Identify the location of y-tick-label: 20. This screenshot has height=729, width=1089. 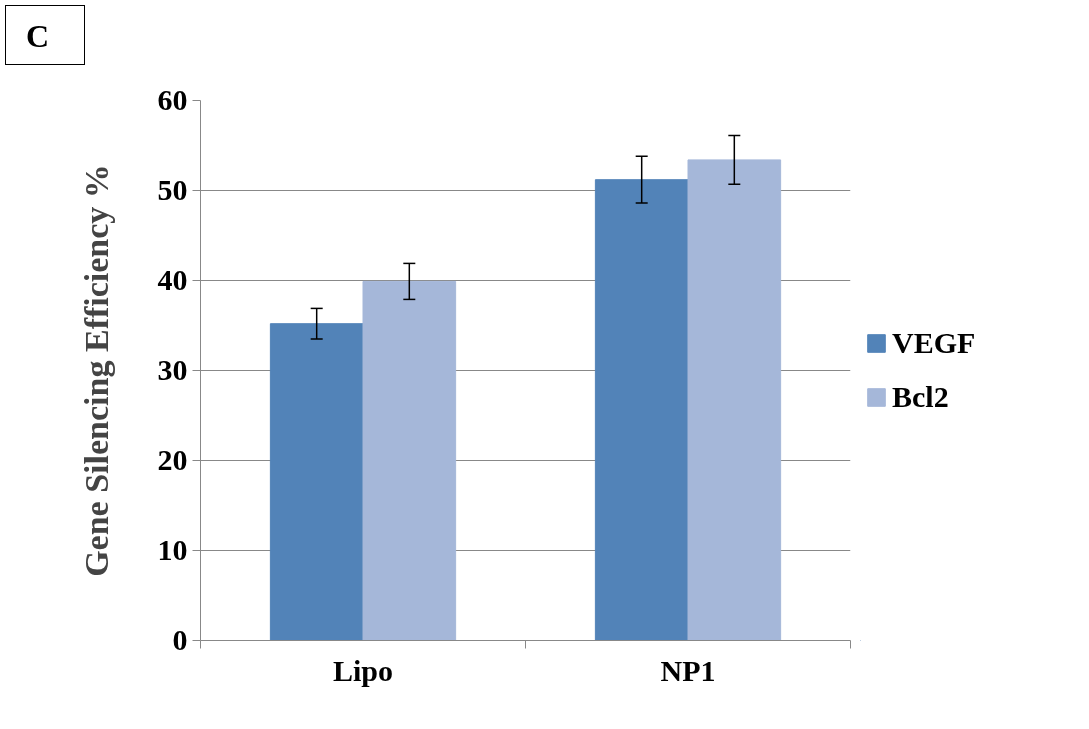
(172, 459).